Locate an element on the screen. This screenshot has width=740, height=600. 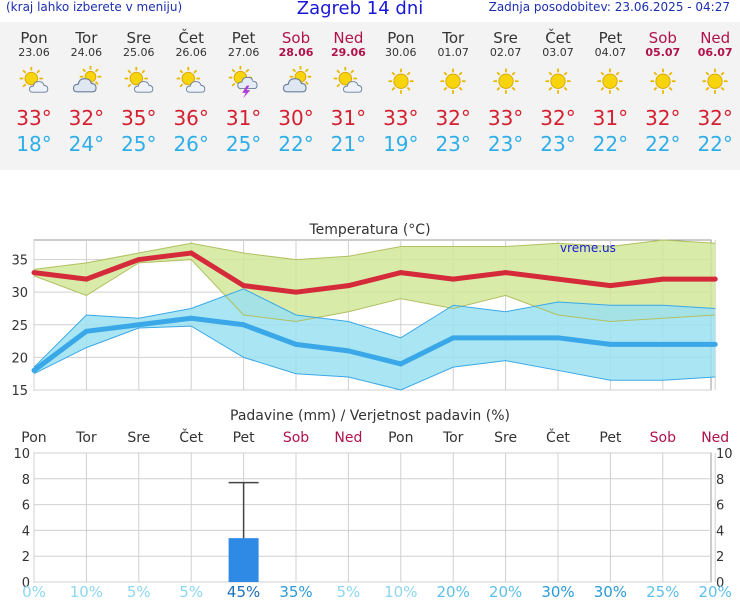
precipitation-probability: 5% is located at coordinates (349, 591).